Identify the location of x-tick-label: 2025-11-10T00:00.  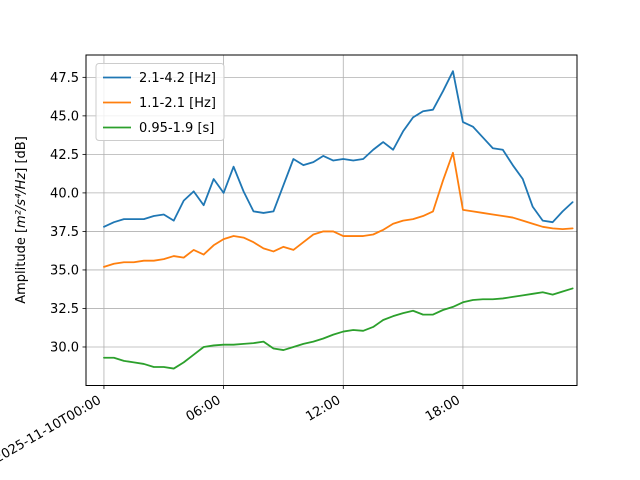
(52, 429).